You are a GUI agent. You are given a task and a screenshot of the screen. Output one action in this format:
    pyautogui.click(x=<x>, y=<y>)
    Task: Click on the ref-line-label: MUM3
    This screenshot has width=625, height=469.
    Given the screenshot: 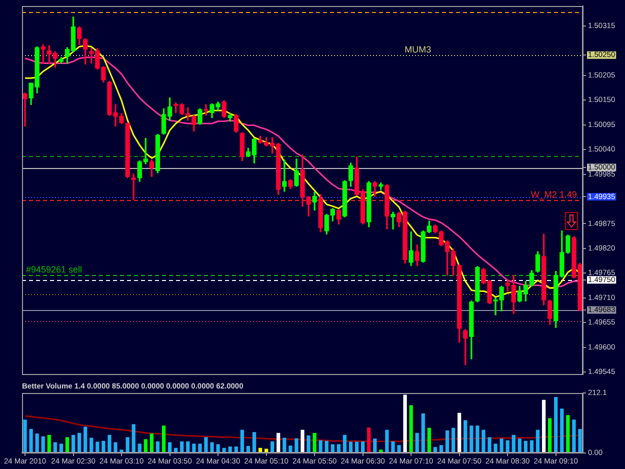 What is the action you would take?
    pyautogui.click(x=418, y=49)
    